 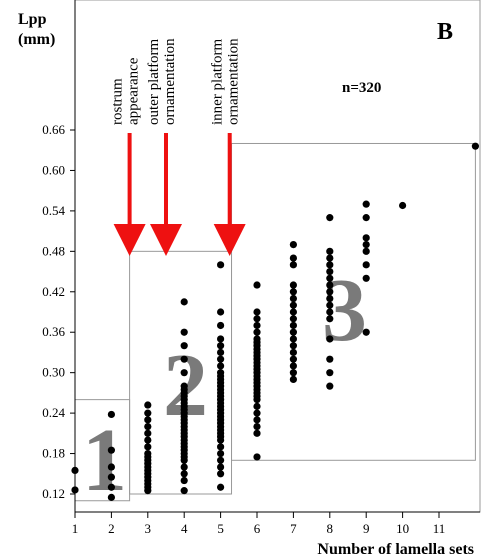 I want to click on y-tick-label: 0.60, so click(x=53, y=169).